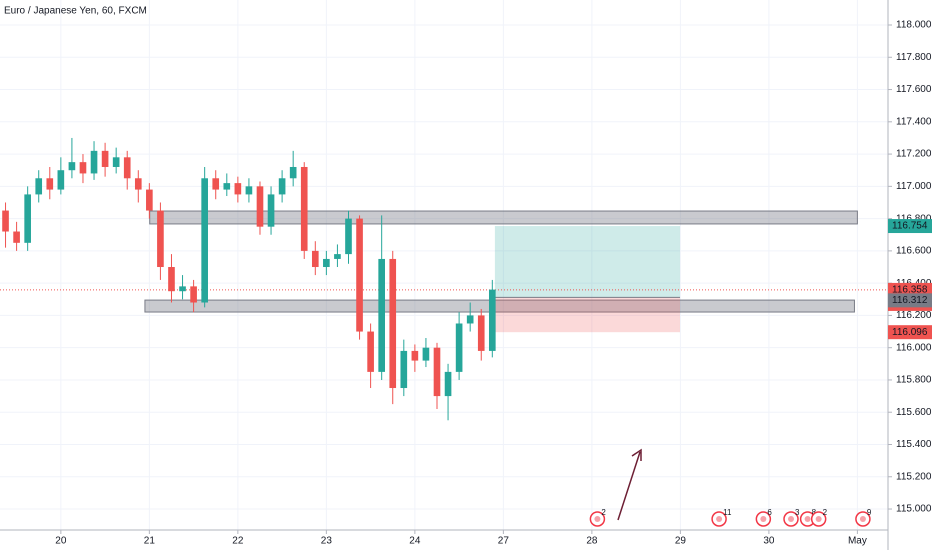 The width and height of the screenshot is (932, 550). What do you see at coordinates (415, 541) in the screenshot?
I see `x-tick-label: 24` at bounding box center [415, 541].